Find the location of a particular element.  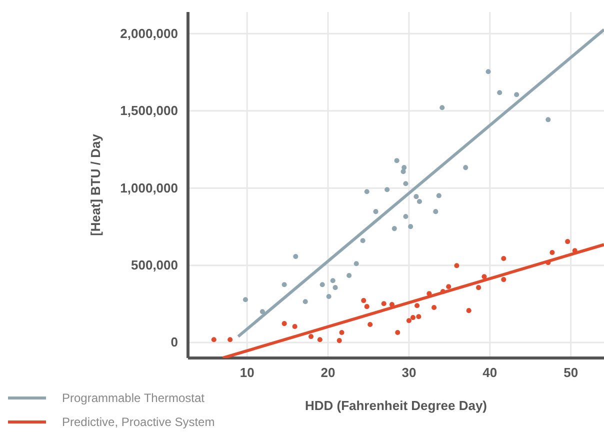

x-tick-label: 50 is located at coordinates (571, 372).